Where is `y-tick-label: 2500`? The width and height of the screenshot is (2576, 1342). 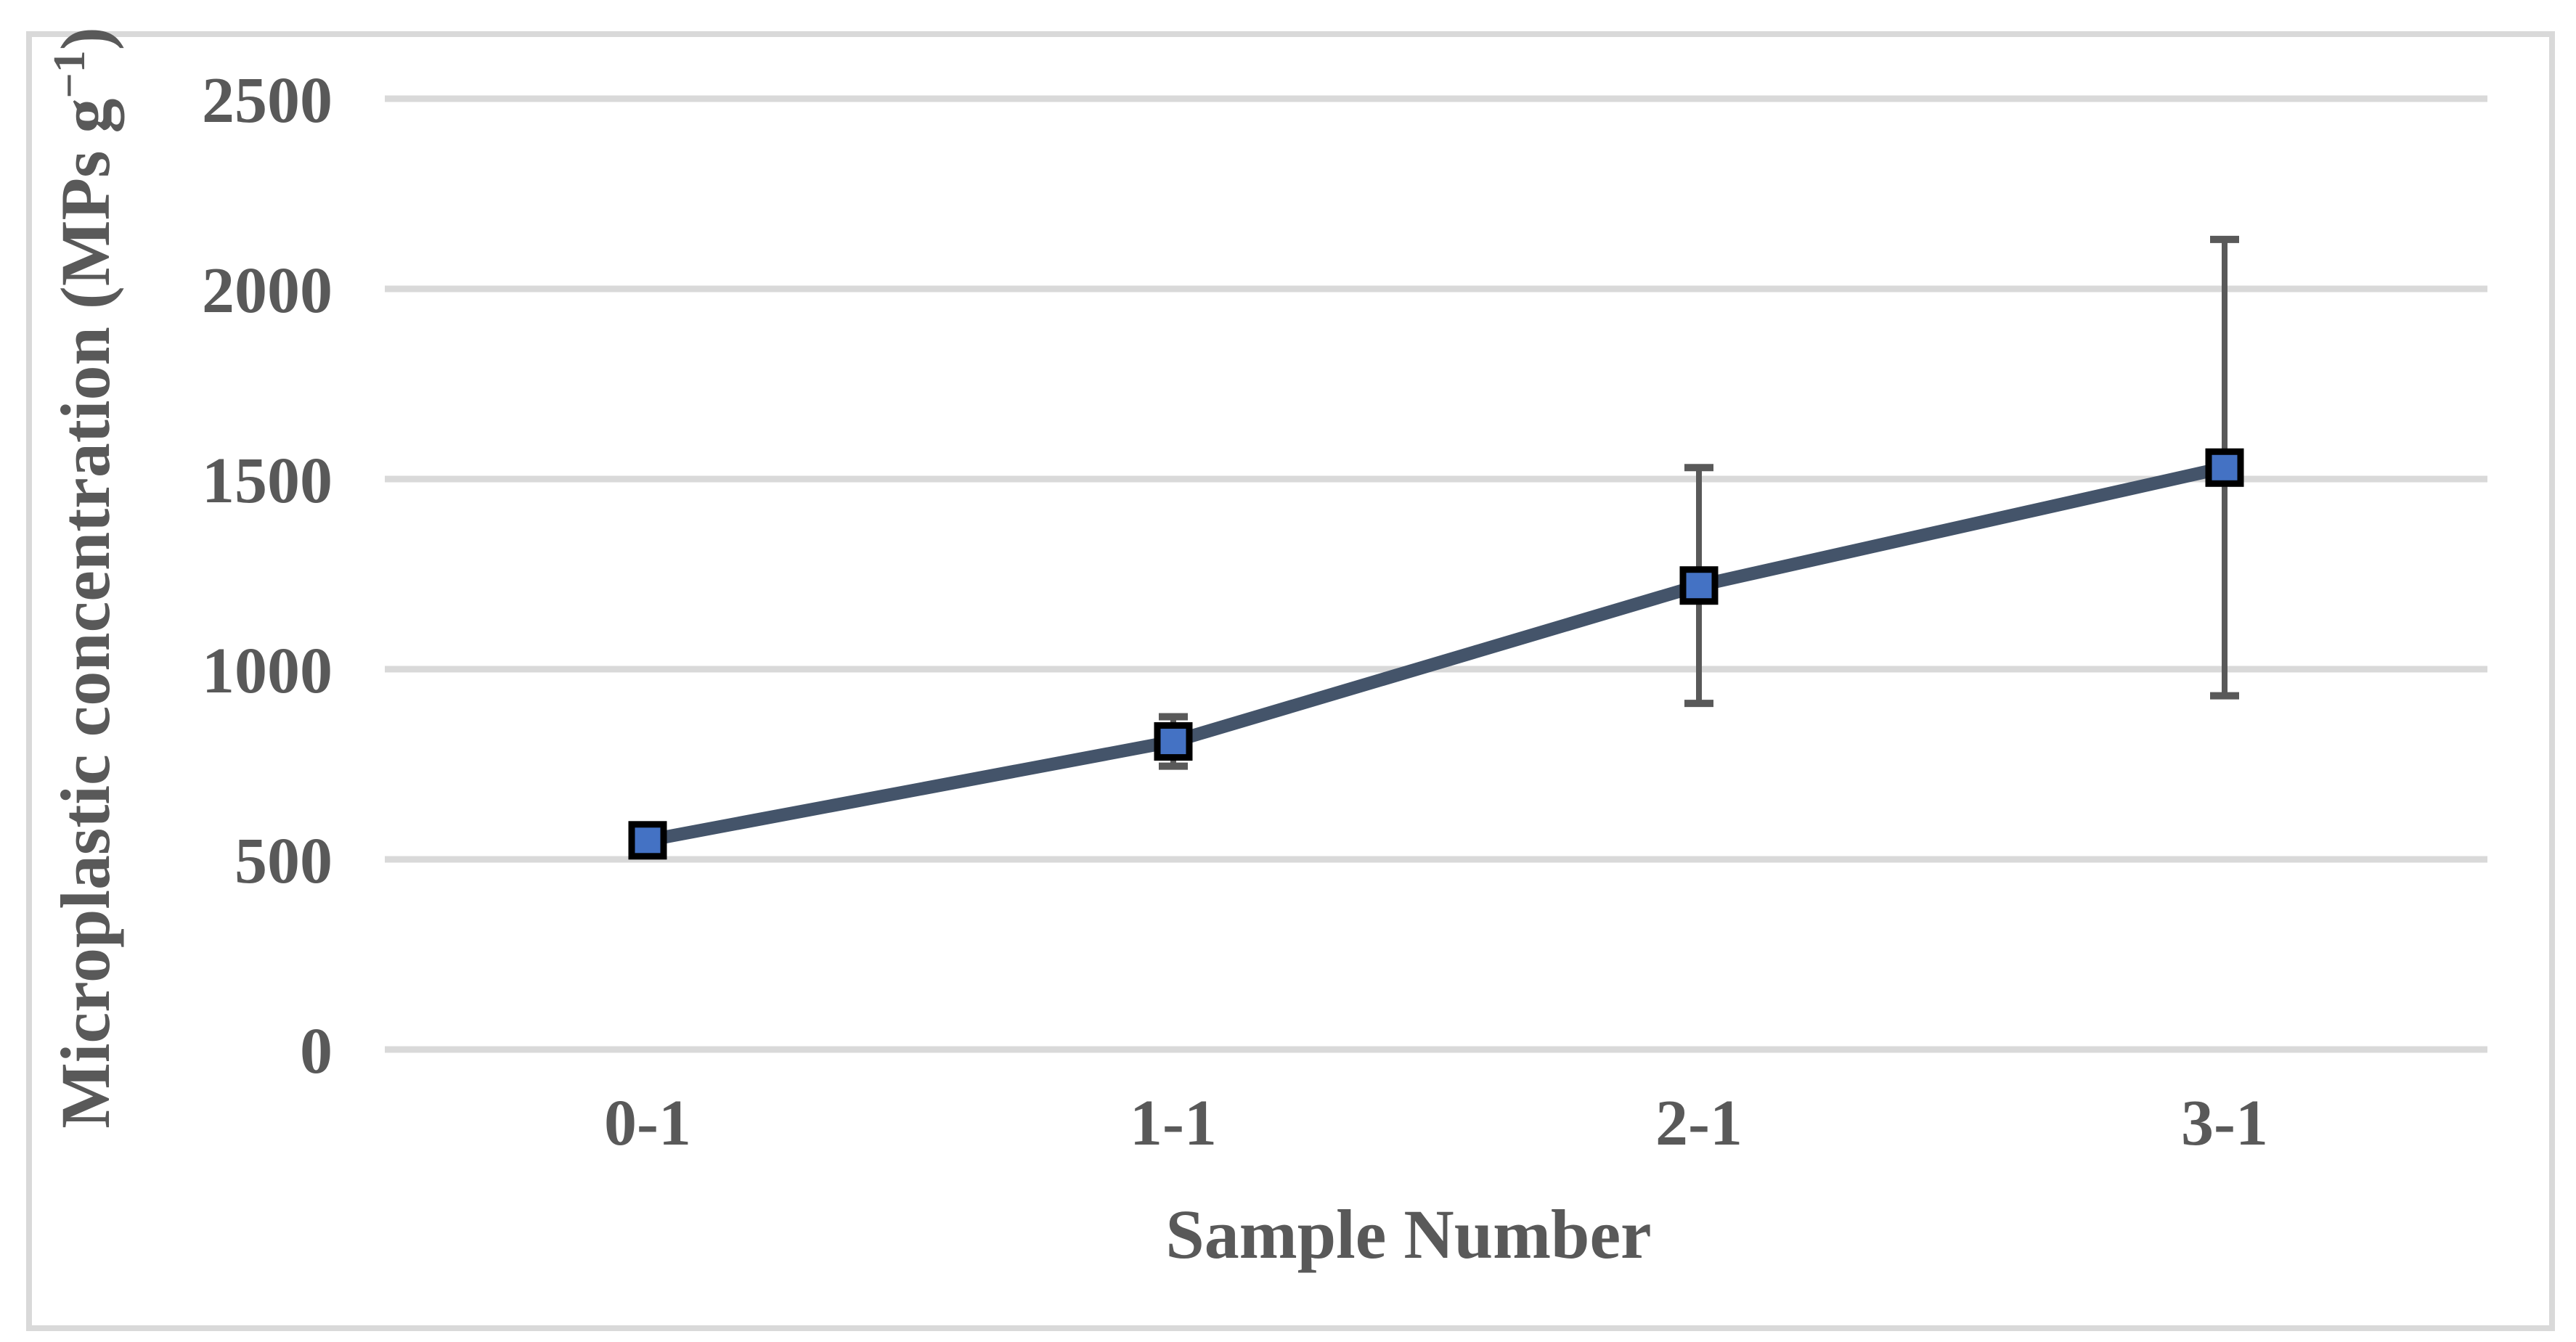 y-tick-label: 2500 is located at coordinates (267, 100).